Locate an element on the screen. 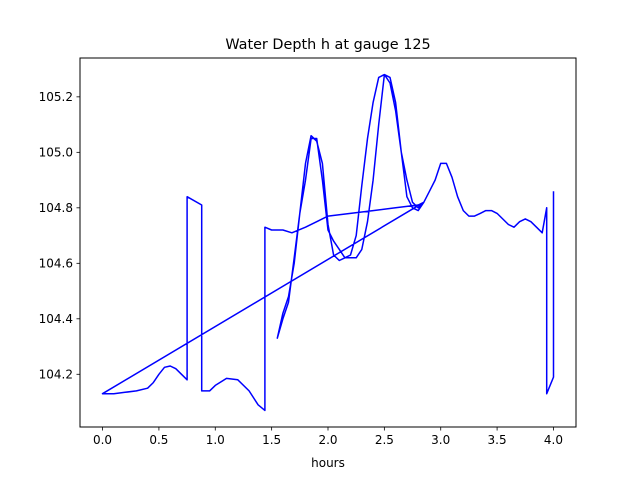 The width and height of the screenshot is (640, 480). x-tick-label: 0.5 is located at coordinates (158, 440).